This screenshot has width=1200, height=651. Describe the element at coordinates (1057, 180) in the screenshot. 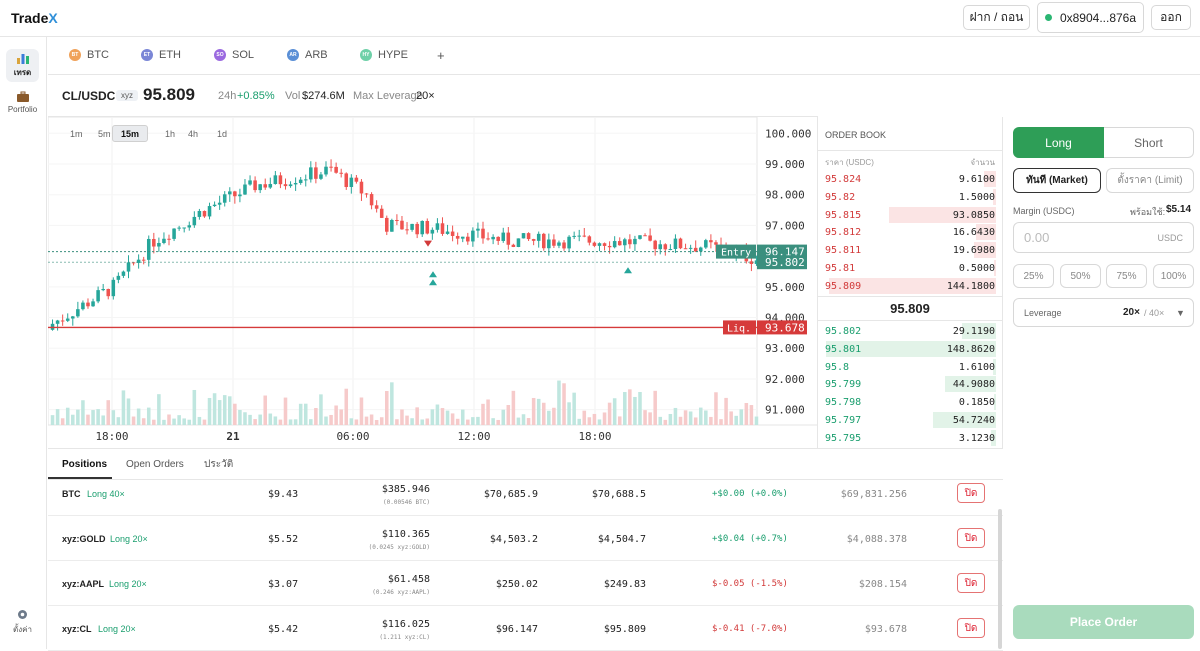

I see `market-order-tab: ทันที (Market)` at that location.